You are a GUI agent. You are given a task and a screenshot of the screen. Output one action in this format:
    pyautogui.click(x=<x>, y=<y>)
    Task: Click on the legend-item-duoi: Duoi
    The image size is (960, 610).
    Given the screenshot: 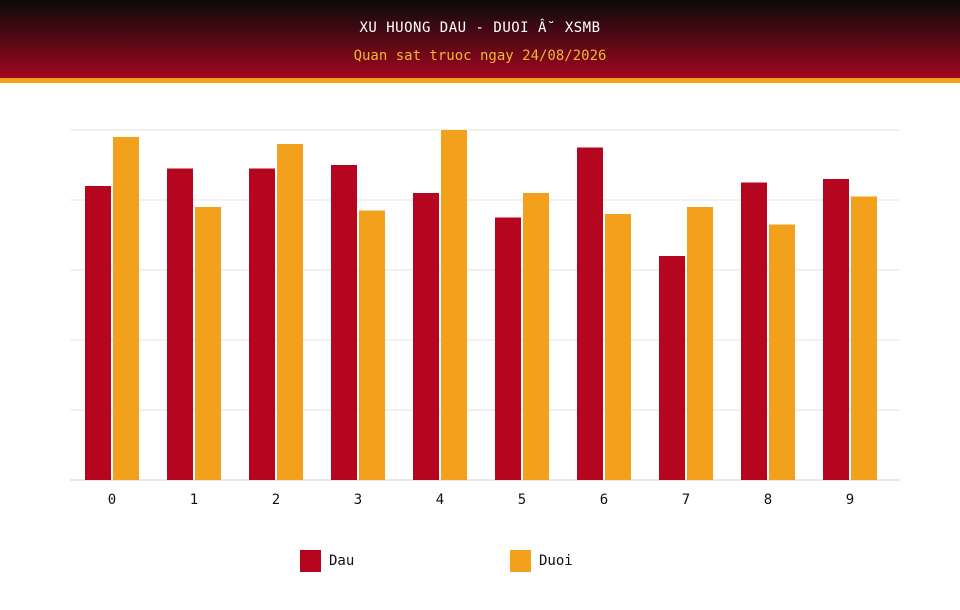 What is the action you would take?
    pyautogui.click(x=541, y=561)
    